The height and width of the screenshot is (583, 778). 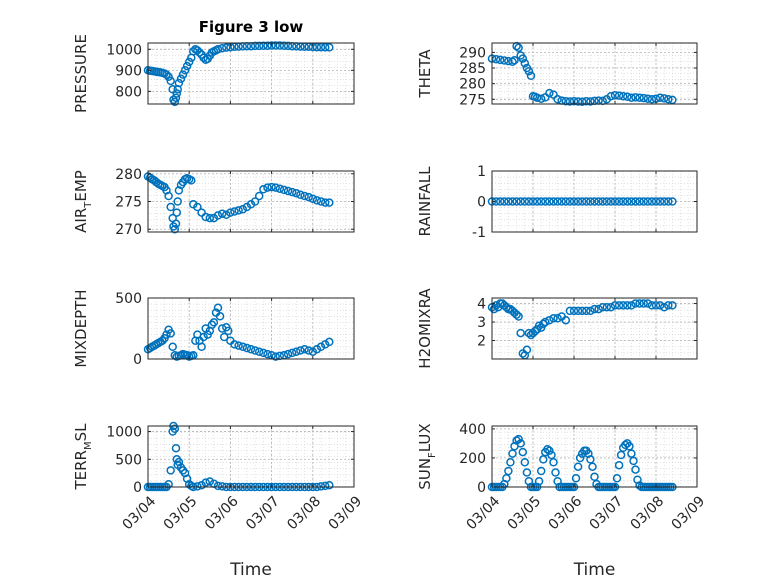 I want to click on y-tick-label: -1, so click(x=479, y=233).